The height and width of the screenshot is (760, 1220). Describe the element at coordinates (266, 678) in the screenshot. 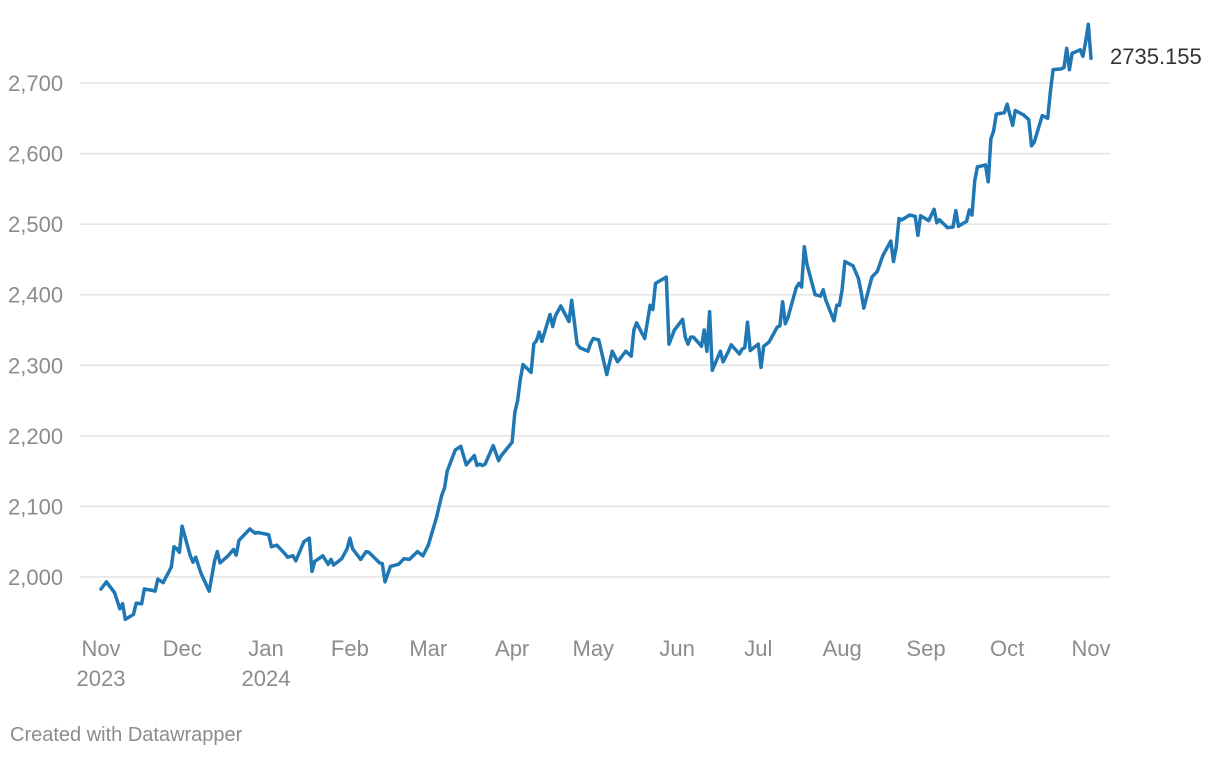

I see `x-tick-year-label: 2024` at that location.